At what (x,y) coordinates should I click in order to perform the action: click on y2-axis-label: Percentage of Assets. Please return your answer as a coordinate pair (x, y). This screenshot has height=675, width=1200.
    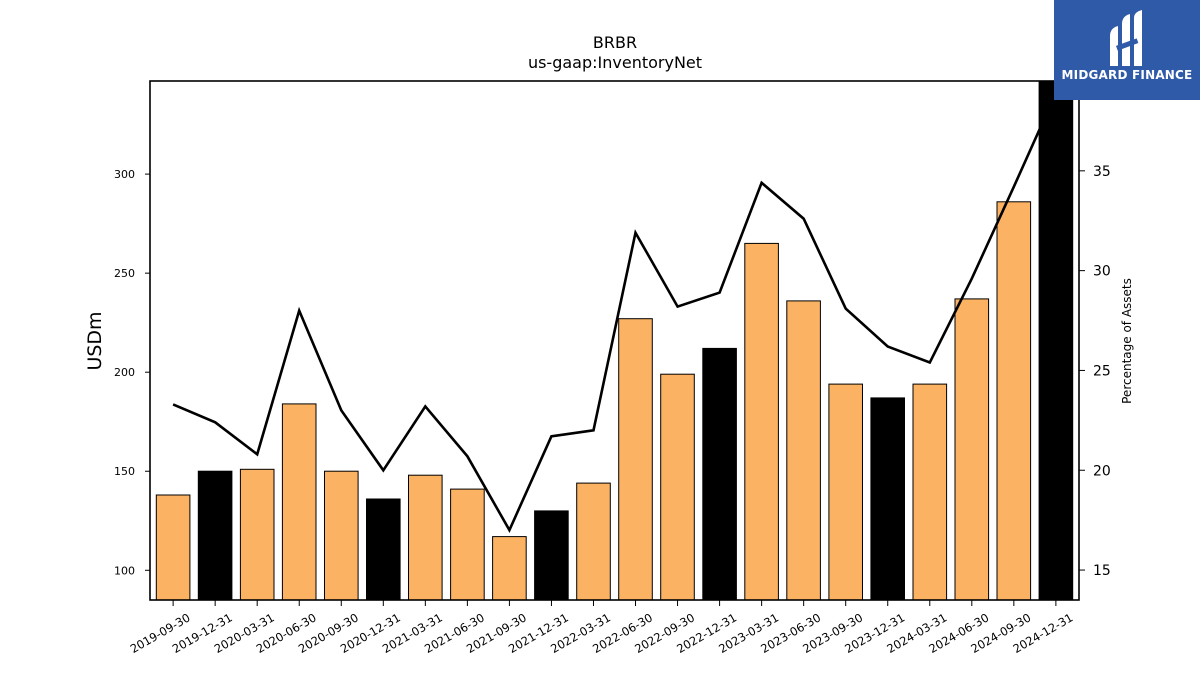
    Looking at the image, I should click on (1127, 341).